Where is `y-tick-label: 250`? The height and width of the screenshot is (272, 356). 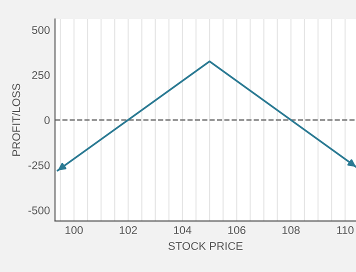 y-tick-label: 250 is located at coordinates (41, 75).